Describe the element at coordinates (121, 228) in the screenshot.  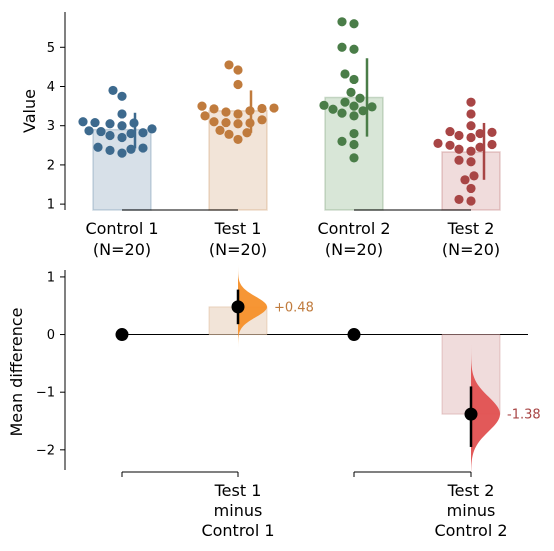
I see `category-label: Control 1` at that location.